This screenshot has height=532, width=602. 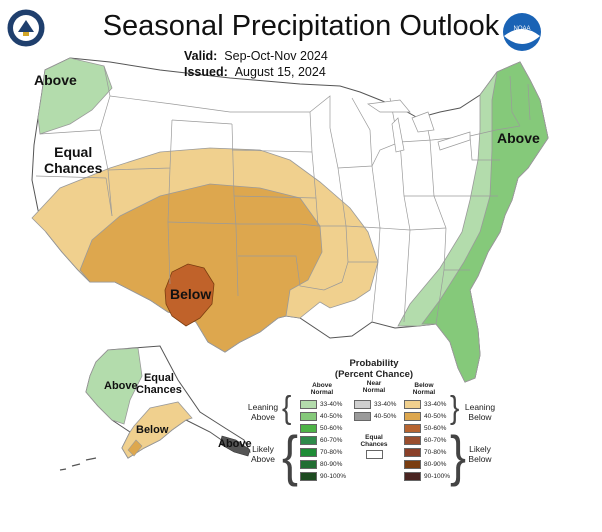 I want to click on label-alaska-below: Below, so click(x=152, y=430).